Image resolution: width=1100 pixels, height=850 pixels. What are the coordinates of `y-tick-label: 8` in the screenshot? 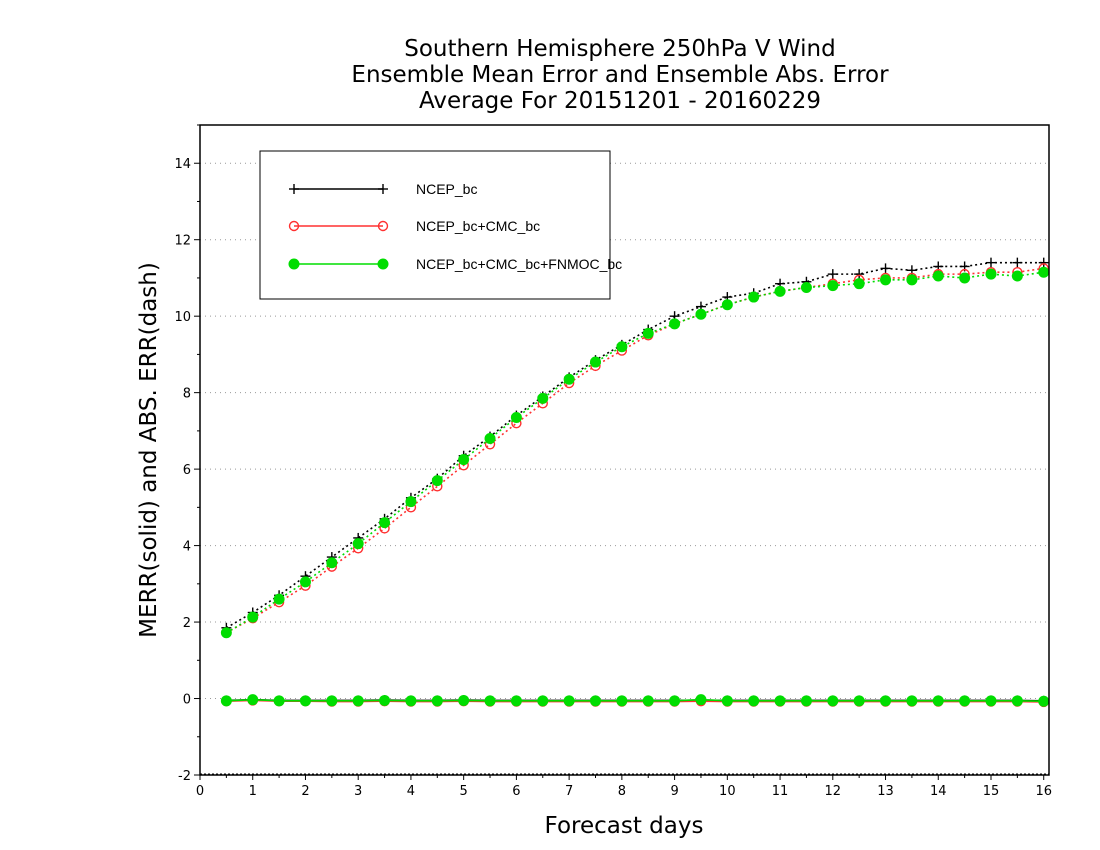 It's located at (187, 394).